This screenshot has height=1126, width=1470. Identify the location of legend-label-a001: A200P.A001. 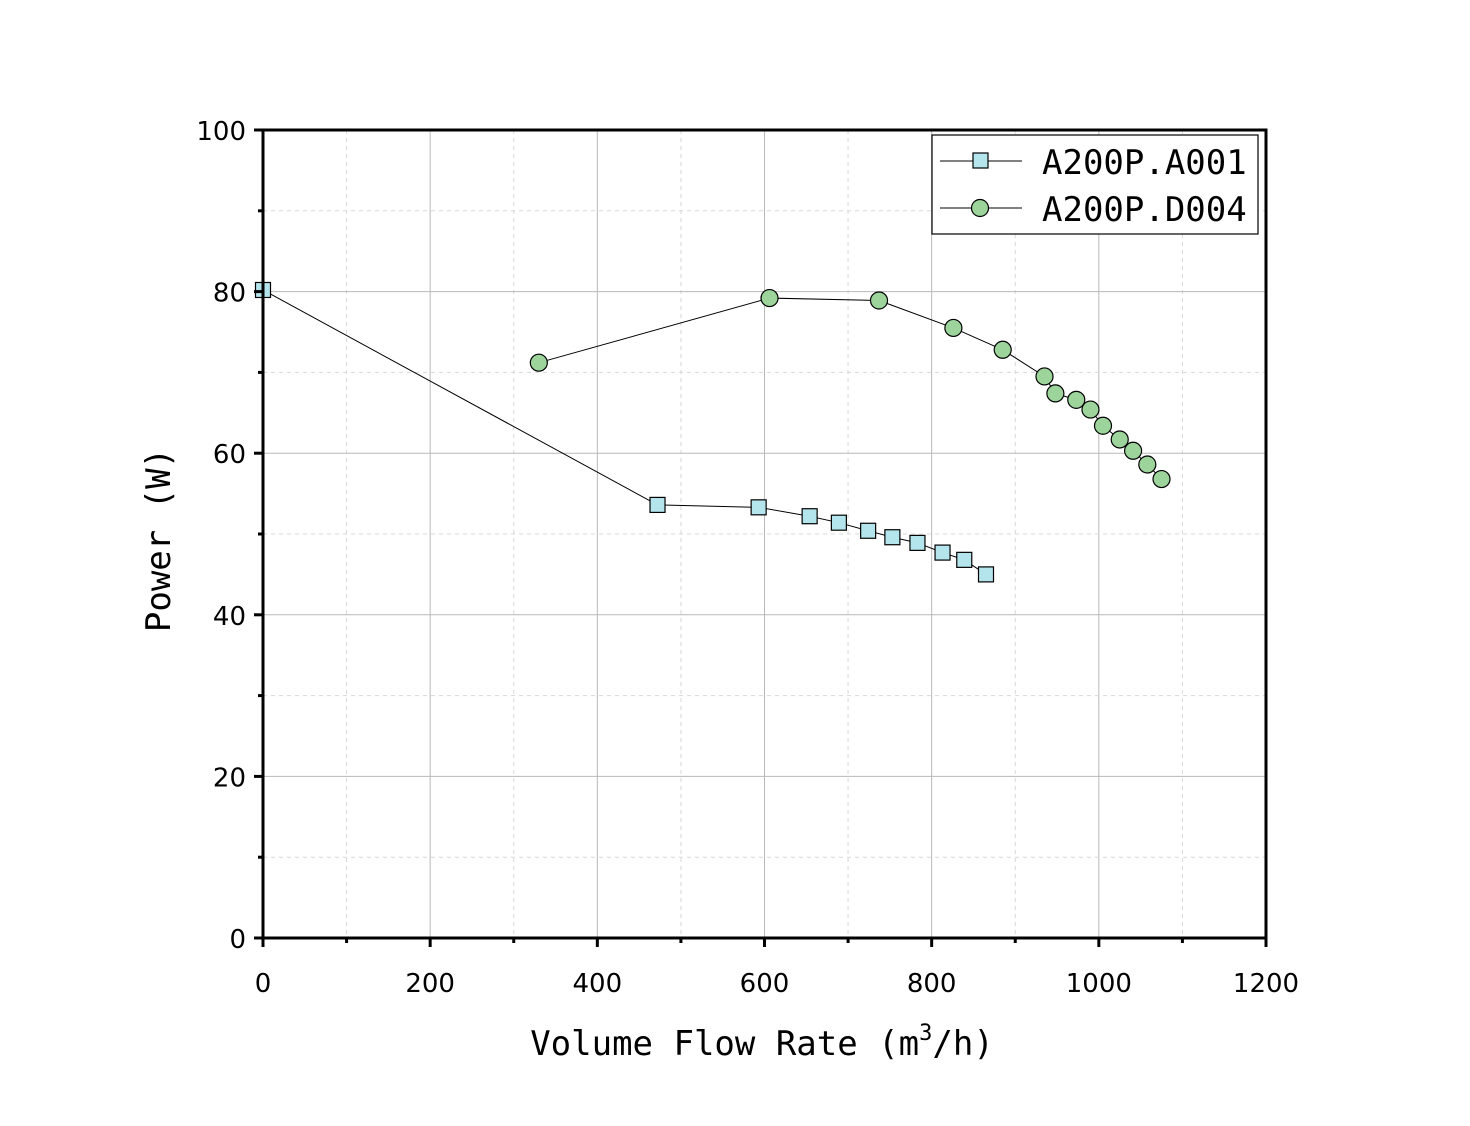
(1144, 163).